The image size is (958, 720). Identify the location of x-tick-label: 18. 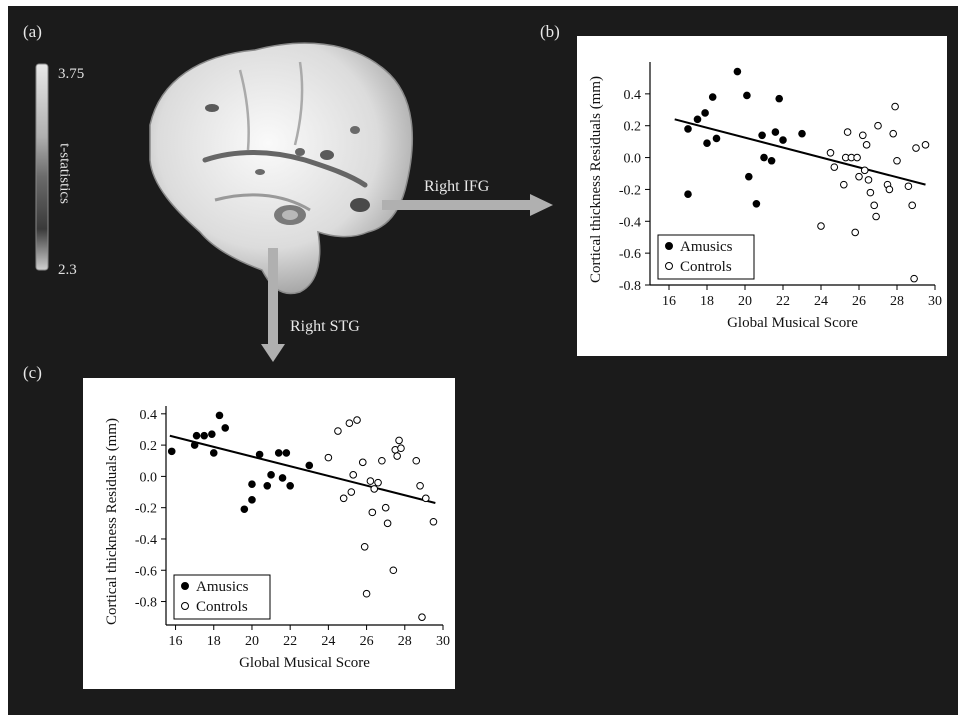
(214, 641).